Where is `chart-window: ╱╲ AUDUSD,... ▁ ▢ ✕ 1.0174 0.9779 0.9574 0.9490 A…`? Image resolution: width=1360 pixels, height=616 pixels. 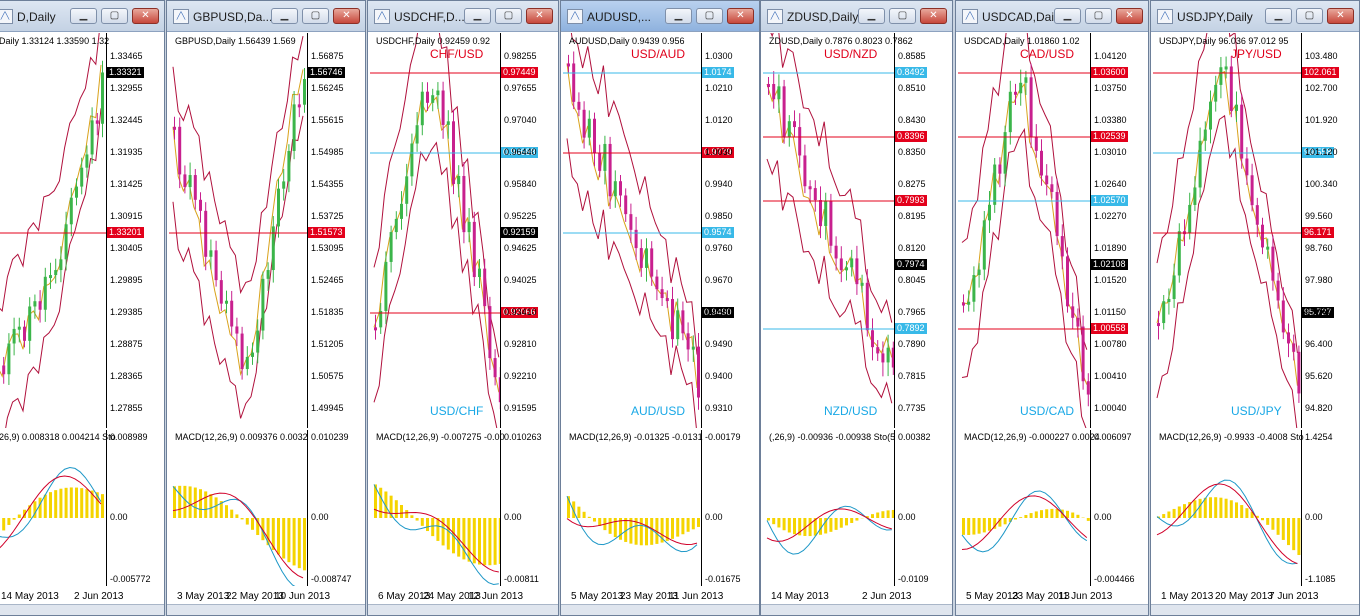
chart-window: ╱╲ AUDUSD,... ▁ ▢ ✕ 1.0174 0.9779 0.9574 0.9490 A… is located at coordinates (660, 308).